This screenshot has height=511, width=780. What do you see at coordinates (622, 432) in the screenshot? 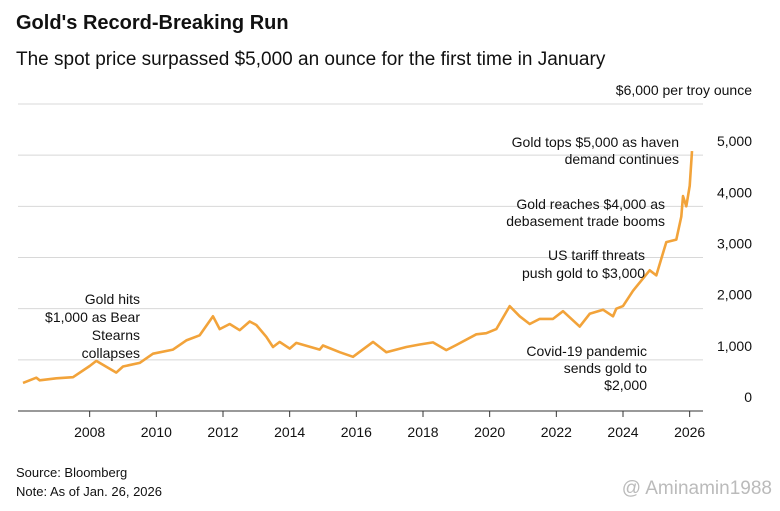
I see `x-tick-label: 2024` at bounding box center [622, 432].